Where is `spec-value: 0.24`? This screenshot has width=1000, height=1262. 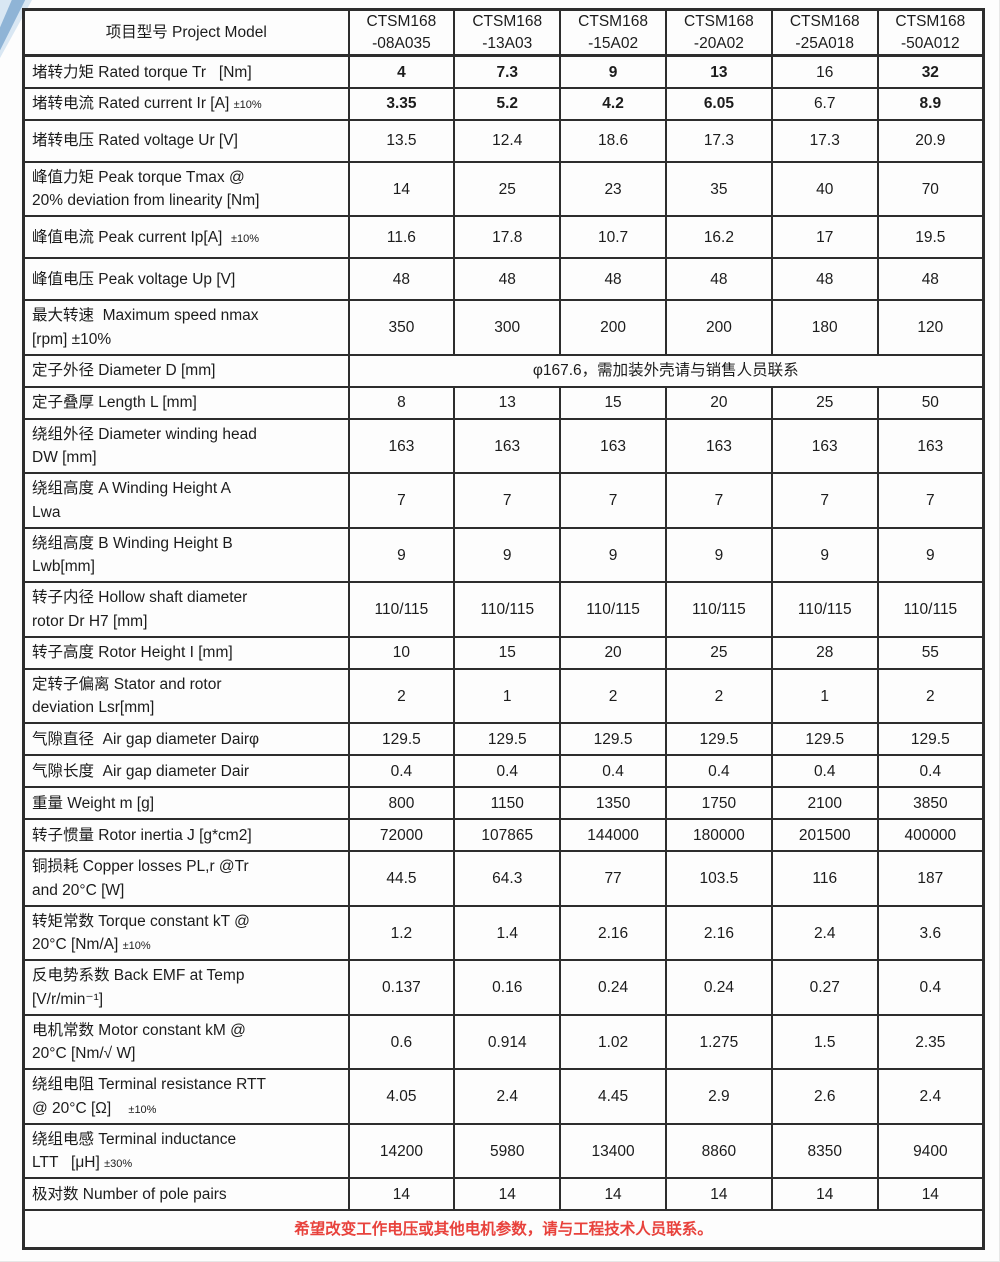
spec-value: 0.24 is located at coordinates (613, 987).